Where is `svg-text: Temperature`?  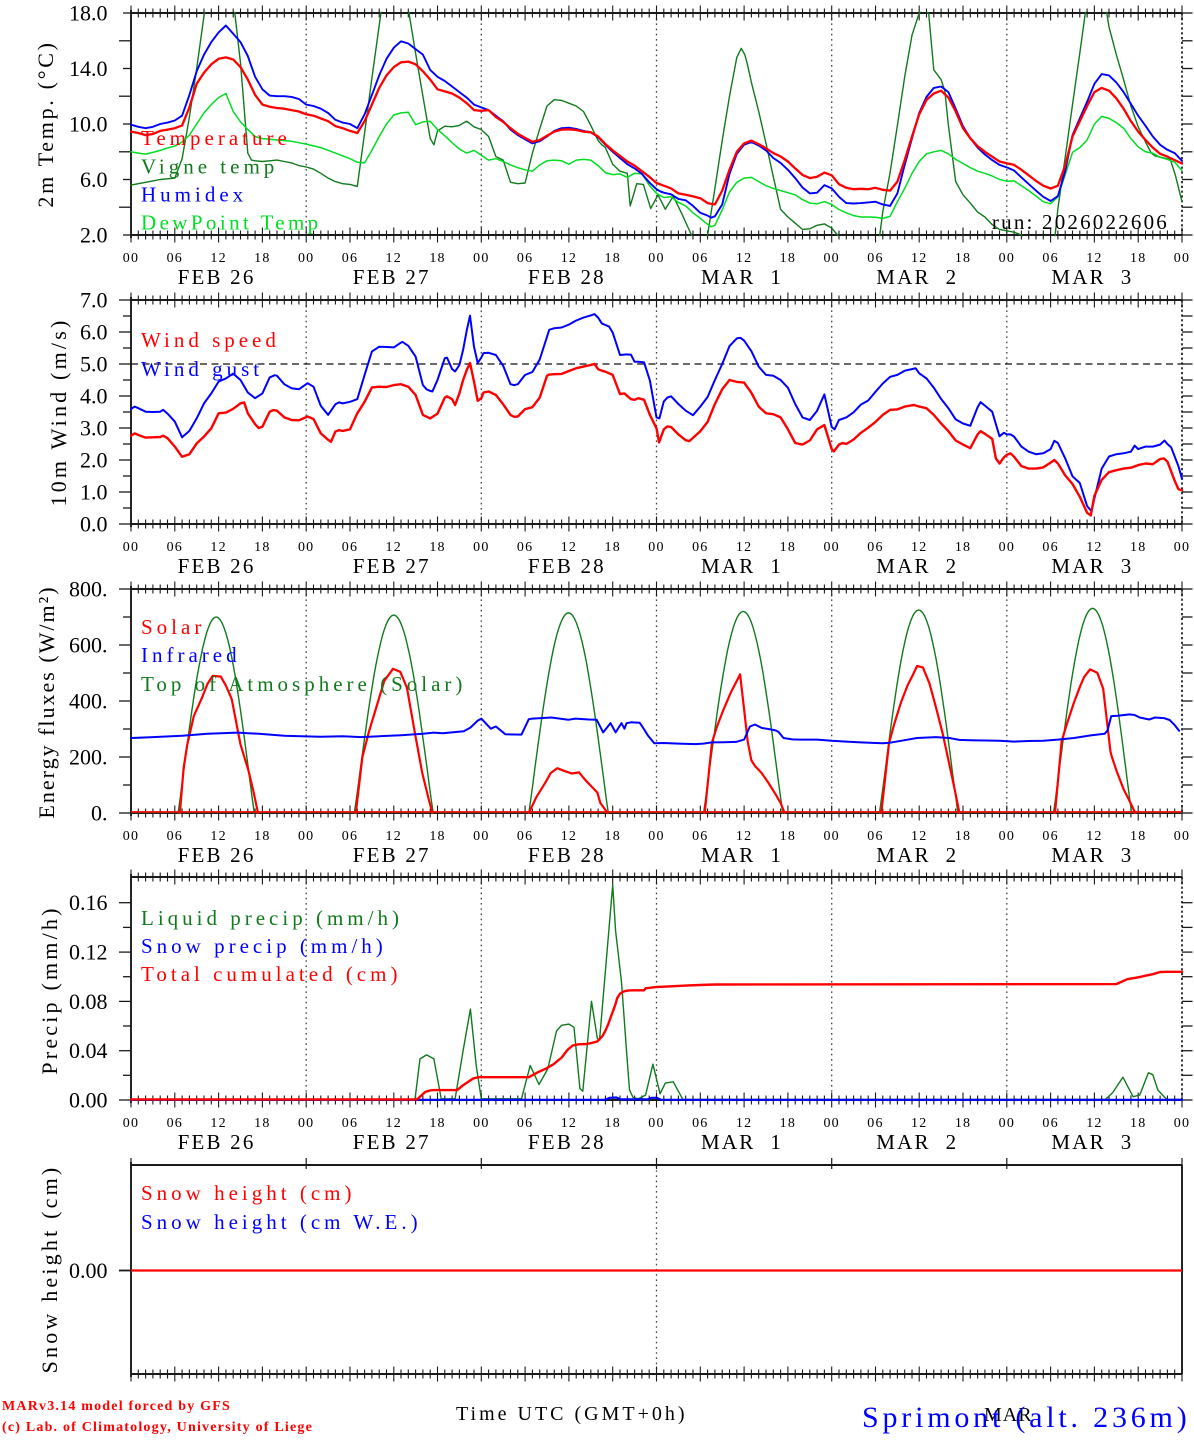 svg-text: Temperature is located at coordinates (216, 138).